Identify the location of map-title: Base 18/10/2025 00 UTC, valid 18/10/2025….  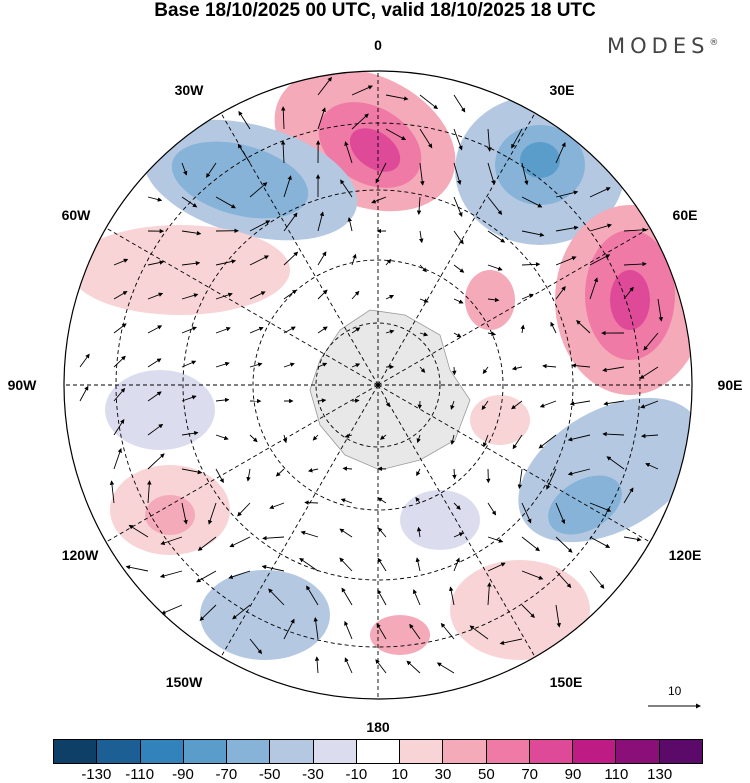
(375, 10).